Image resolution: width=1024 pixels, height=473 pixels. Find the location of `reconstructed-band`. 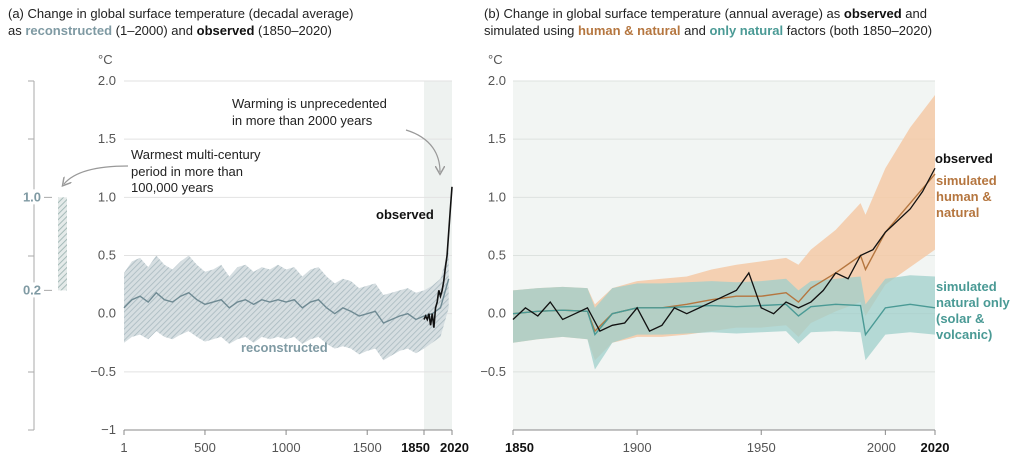

reconstructed-band is located at coordinates (286, 305).